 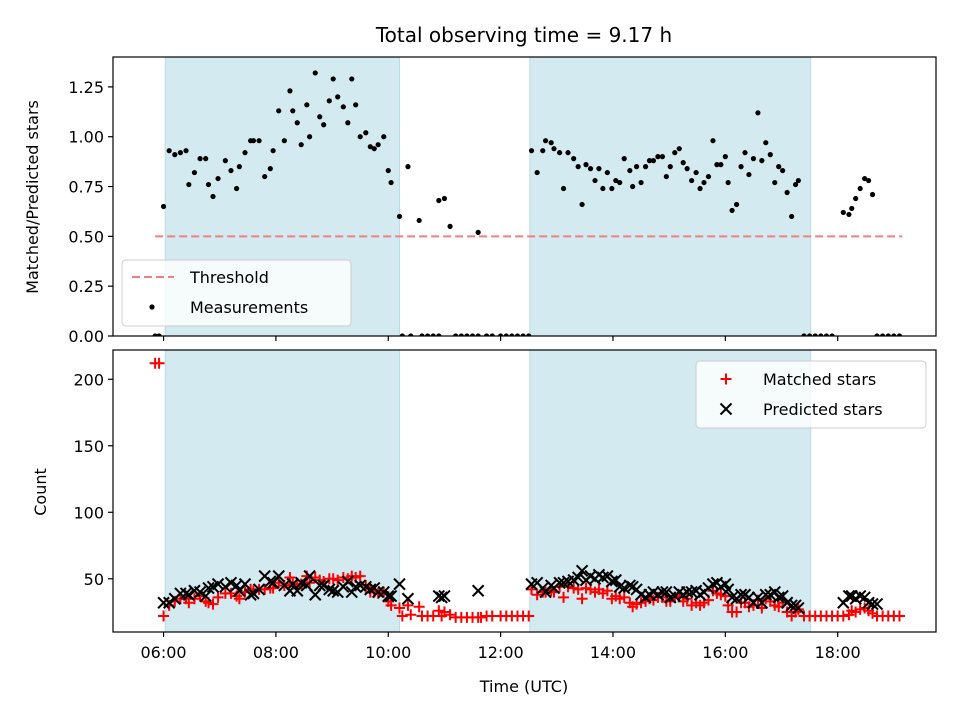 What do you see at coordinates (88, 446) in the screenshot?
I see `count-y-tick-label: 150` at bounding box center [88, 446].